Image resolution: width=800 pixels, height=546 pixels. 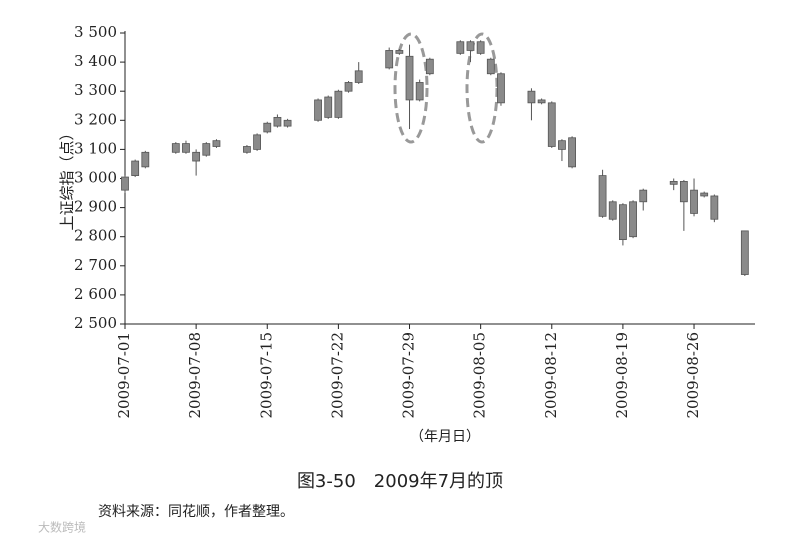 What do you see at coordinates (95, 148) in the screenshot?
I see `y-tick-label: 3 100` at bounding box center [95, 148].